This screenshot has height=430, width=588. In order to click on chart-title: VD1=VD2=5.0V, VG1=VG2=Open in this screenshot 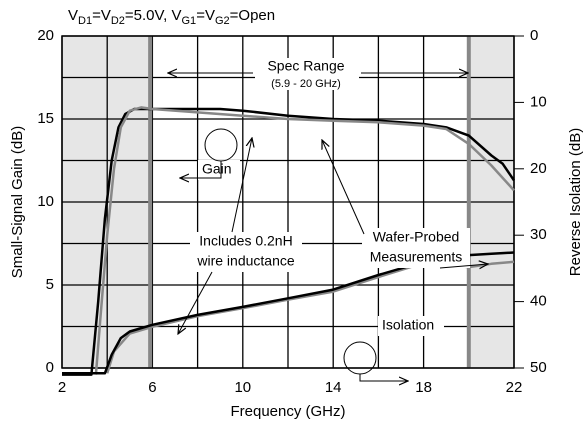, I will do `click(171, 17)`.